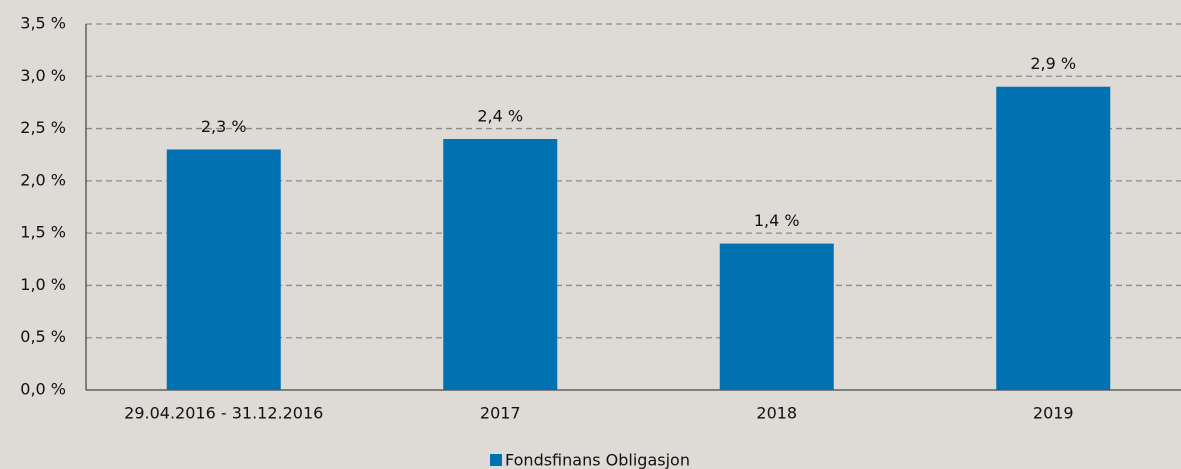 This screenshot has height=469, width=1181. Describe the element at coordinates (43, 23) in the screenshot. I see `y-tick-label: 3,5 %` at that location.